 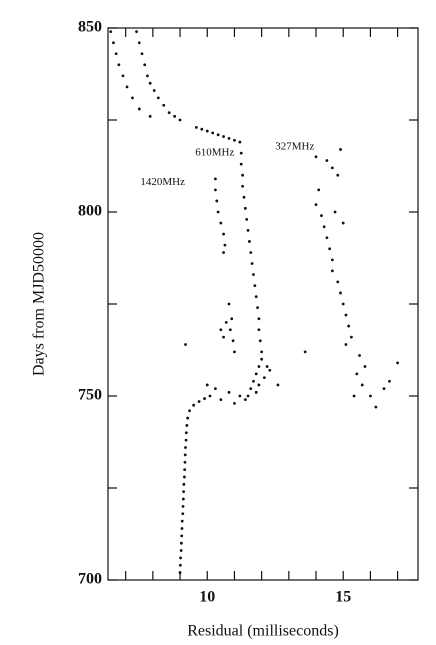 I want to click on y-axis-label: Days from MJD50000, so click(x=39, y=304).